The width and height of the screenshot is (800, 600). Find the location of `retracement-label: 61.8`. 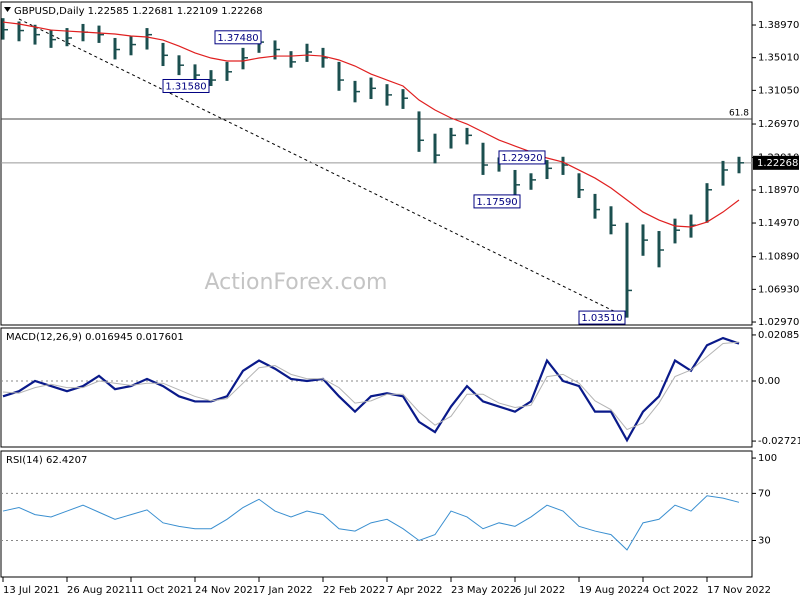

retracement-label: 61.8 is located at coordinates (739, 113).